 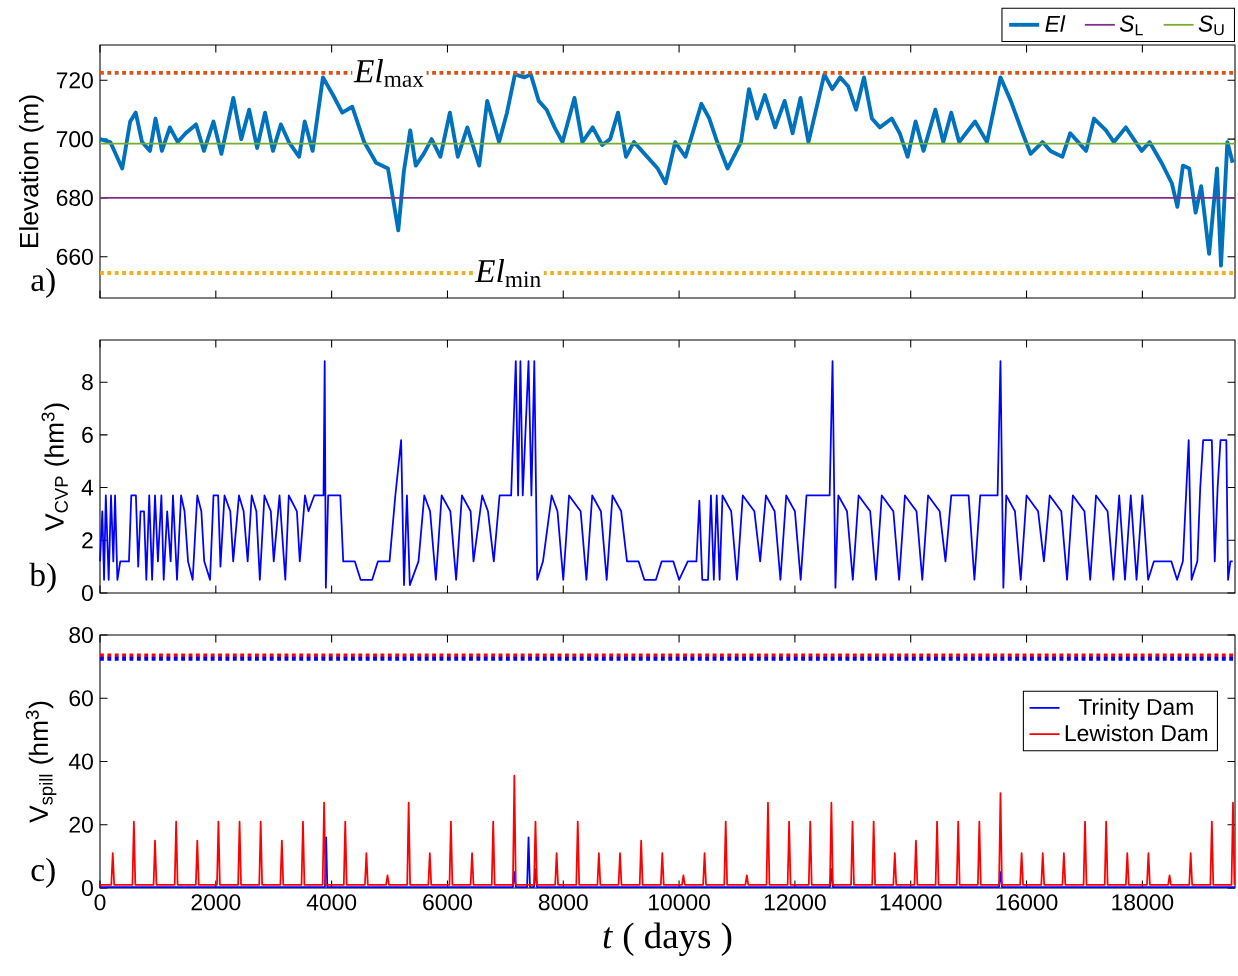 I want to click on legend-label: S$_{L}$, so click(x=1131, y=25).